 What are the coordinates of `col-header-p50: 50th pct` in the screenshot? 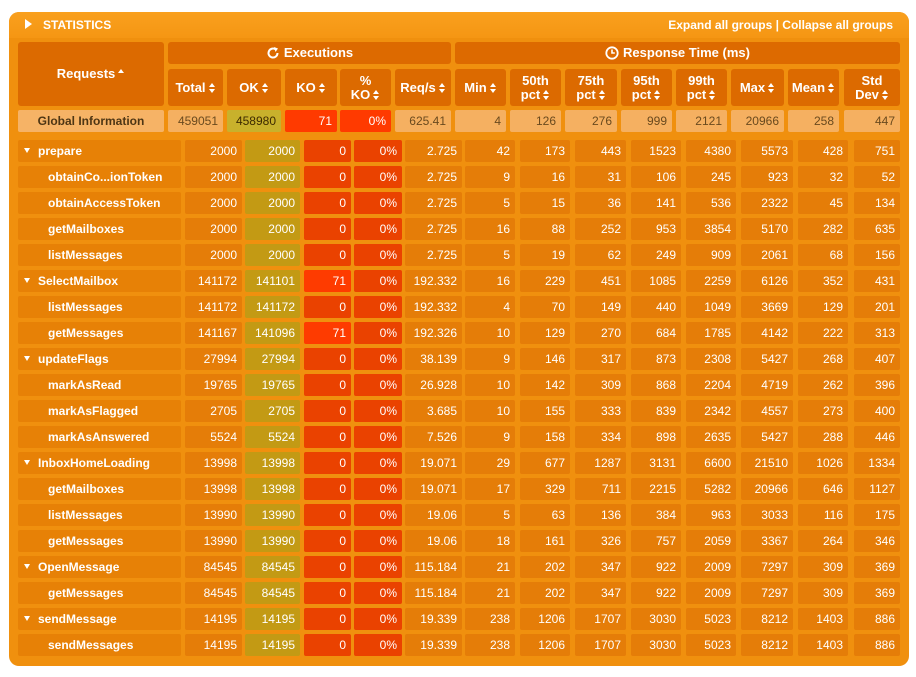 It's located at (535, 87).